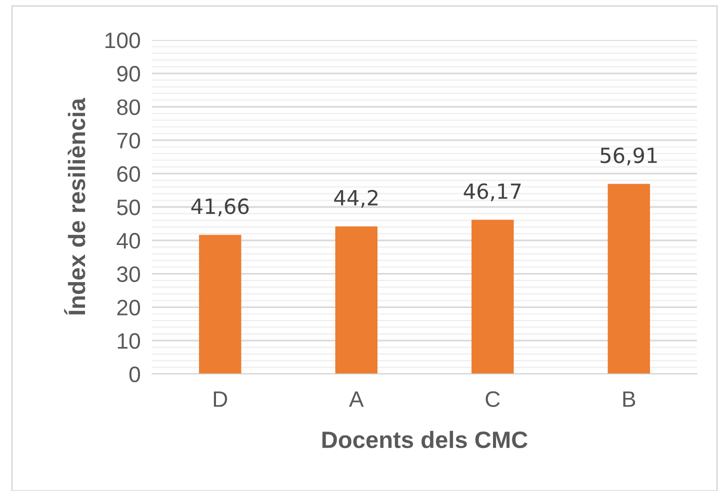  Describe the element at coordinates (356, 399) in the screenshot. I see `x-tick-label: A` at that location.